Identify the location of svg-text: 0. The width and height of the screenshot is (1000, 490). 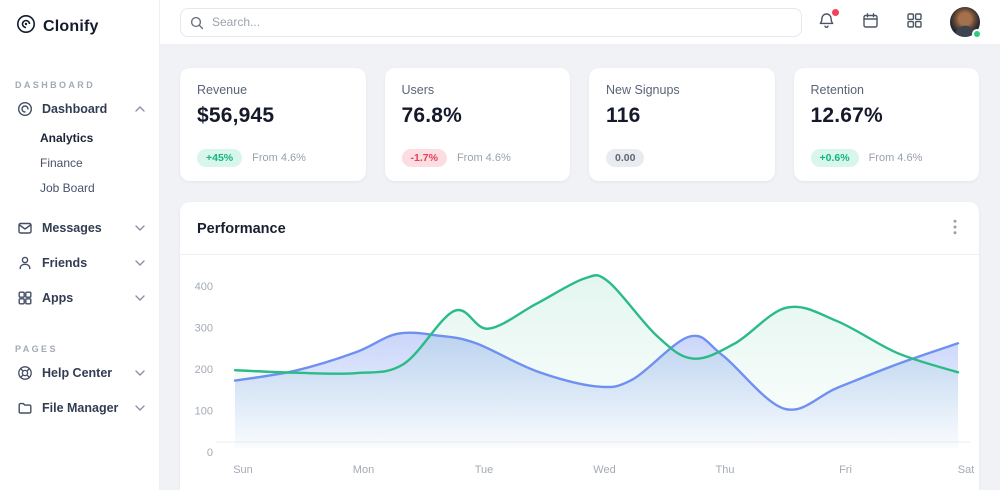
(210, 453).